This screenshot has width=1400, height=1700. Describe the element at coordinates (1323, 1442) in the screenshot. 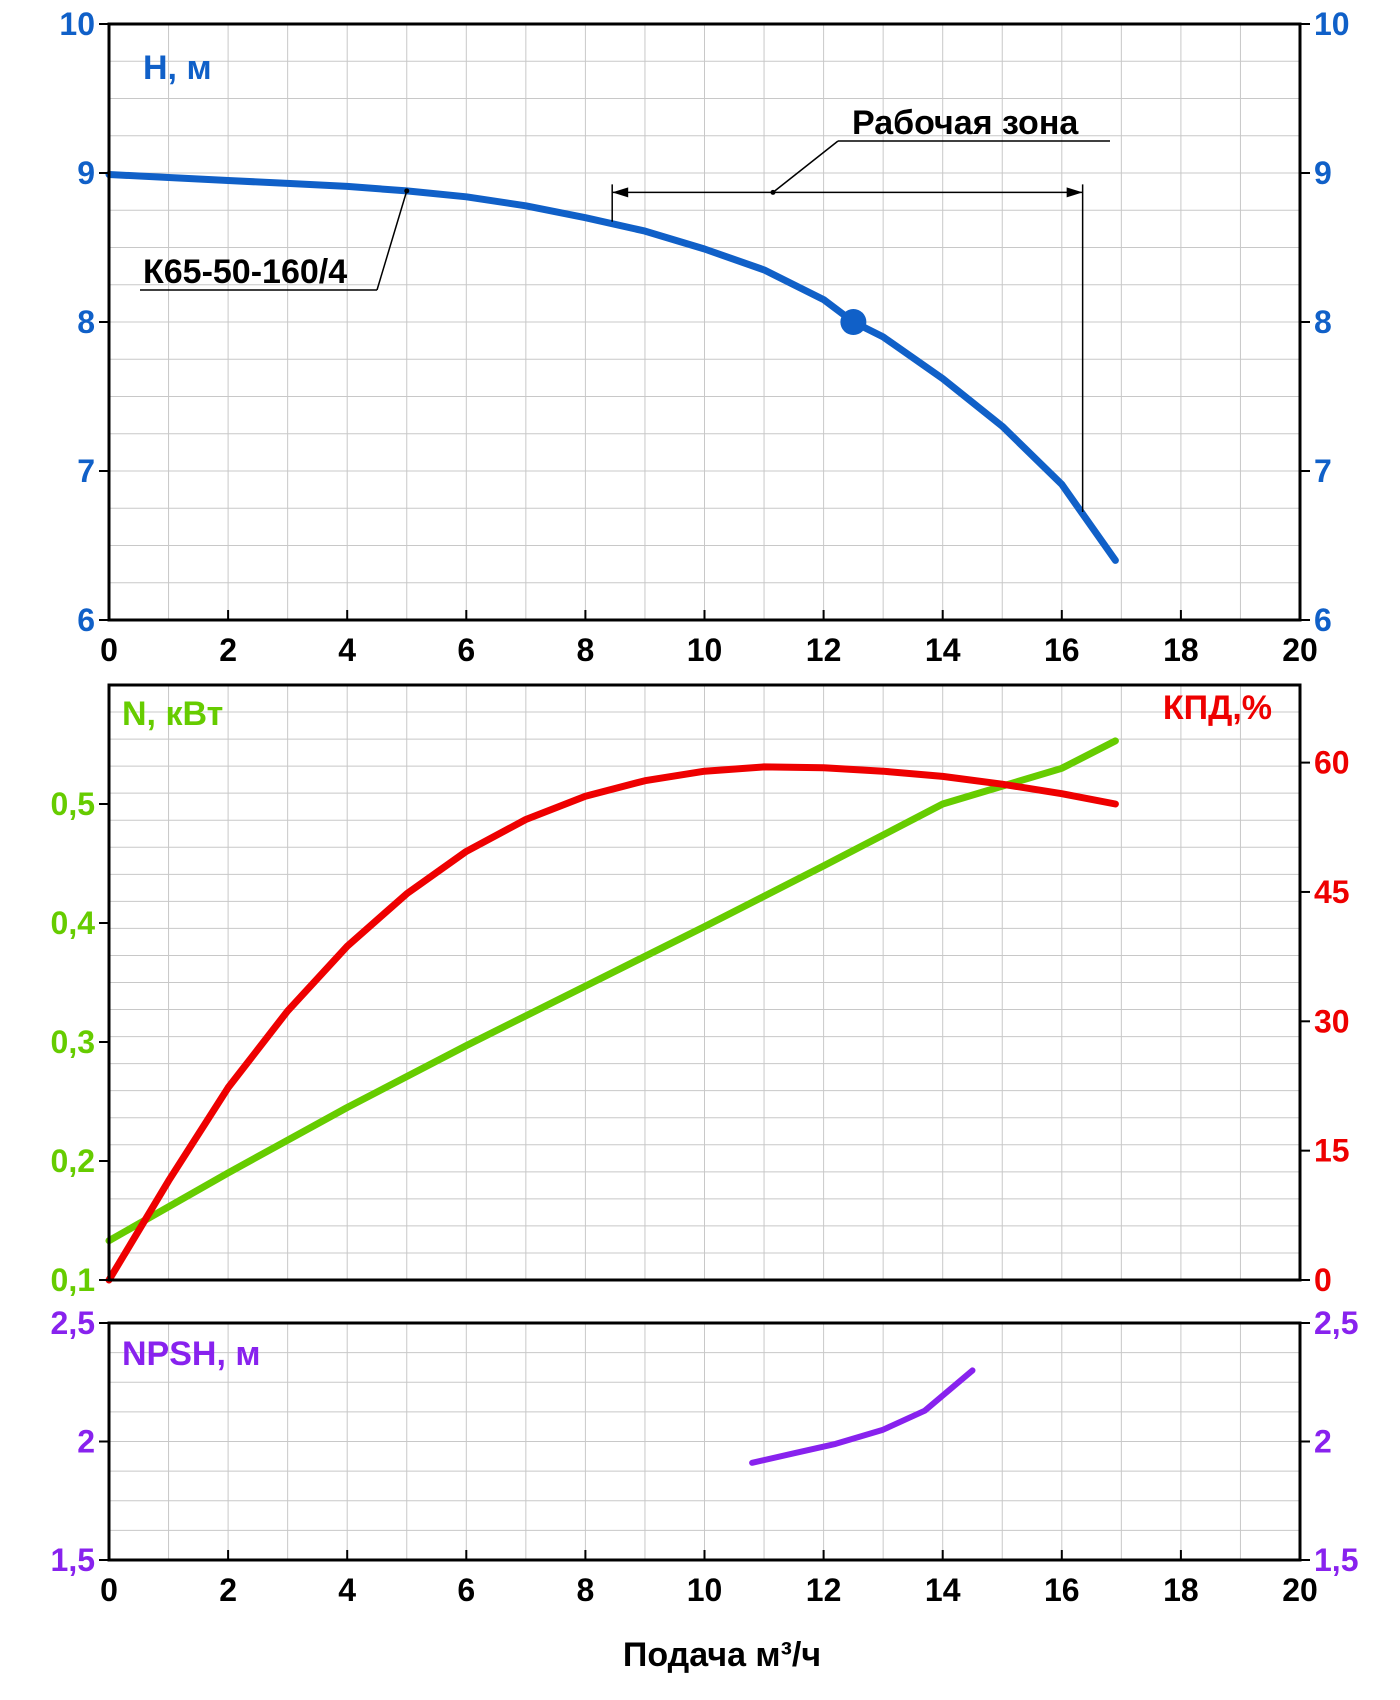

I see `npsh-tick-label-right: 2` at that location.